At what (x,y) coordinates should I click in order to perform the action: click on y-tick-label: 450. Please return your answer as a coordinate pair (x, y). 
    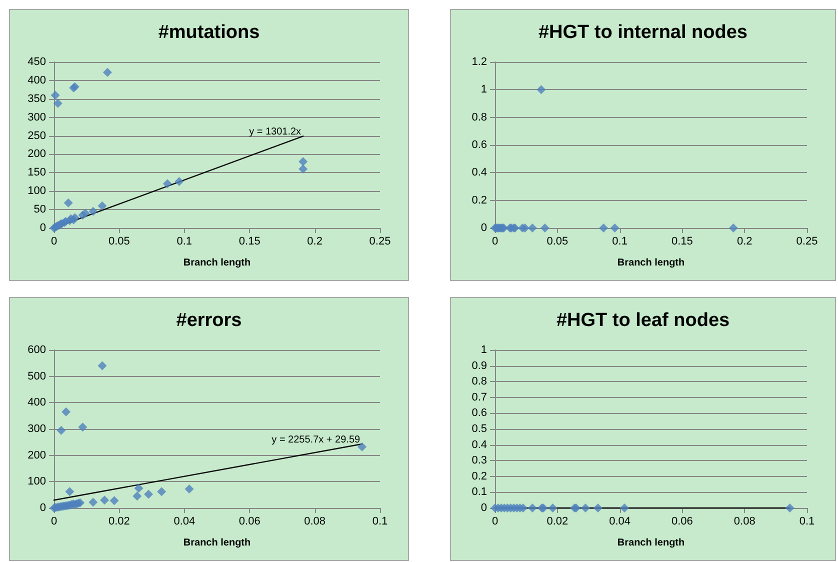
    Looking at the image, I should click on (37, 62).